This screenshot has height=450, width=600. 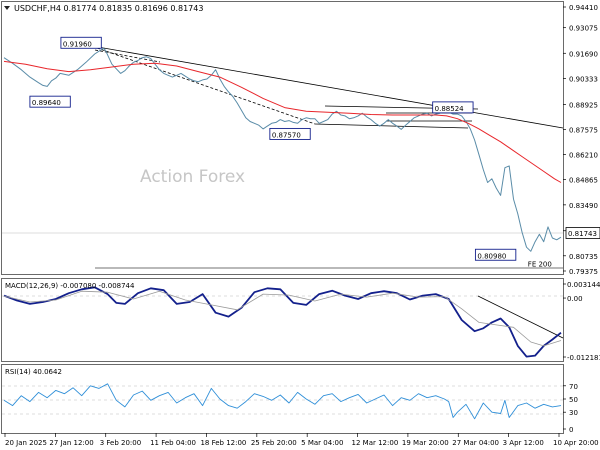 What do you see at coordinates (583, 29) in the screenshot?
I see `price-axis-label: 0.93075` at bounding box center [583, 29].